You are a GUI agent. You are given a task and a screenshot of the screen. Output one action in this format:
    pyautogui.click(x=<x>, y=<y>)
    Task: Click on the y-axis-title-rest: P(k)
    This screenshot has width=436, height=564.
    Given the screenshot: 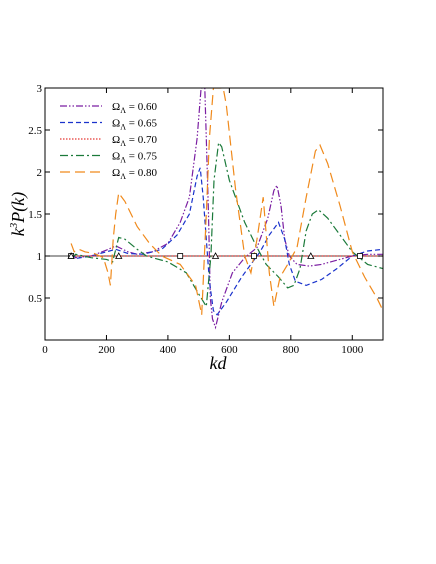 What is the action you would take?
    pyautogui.click(x=18, y=208)
    